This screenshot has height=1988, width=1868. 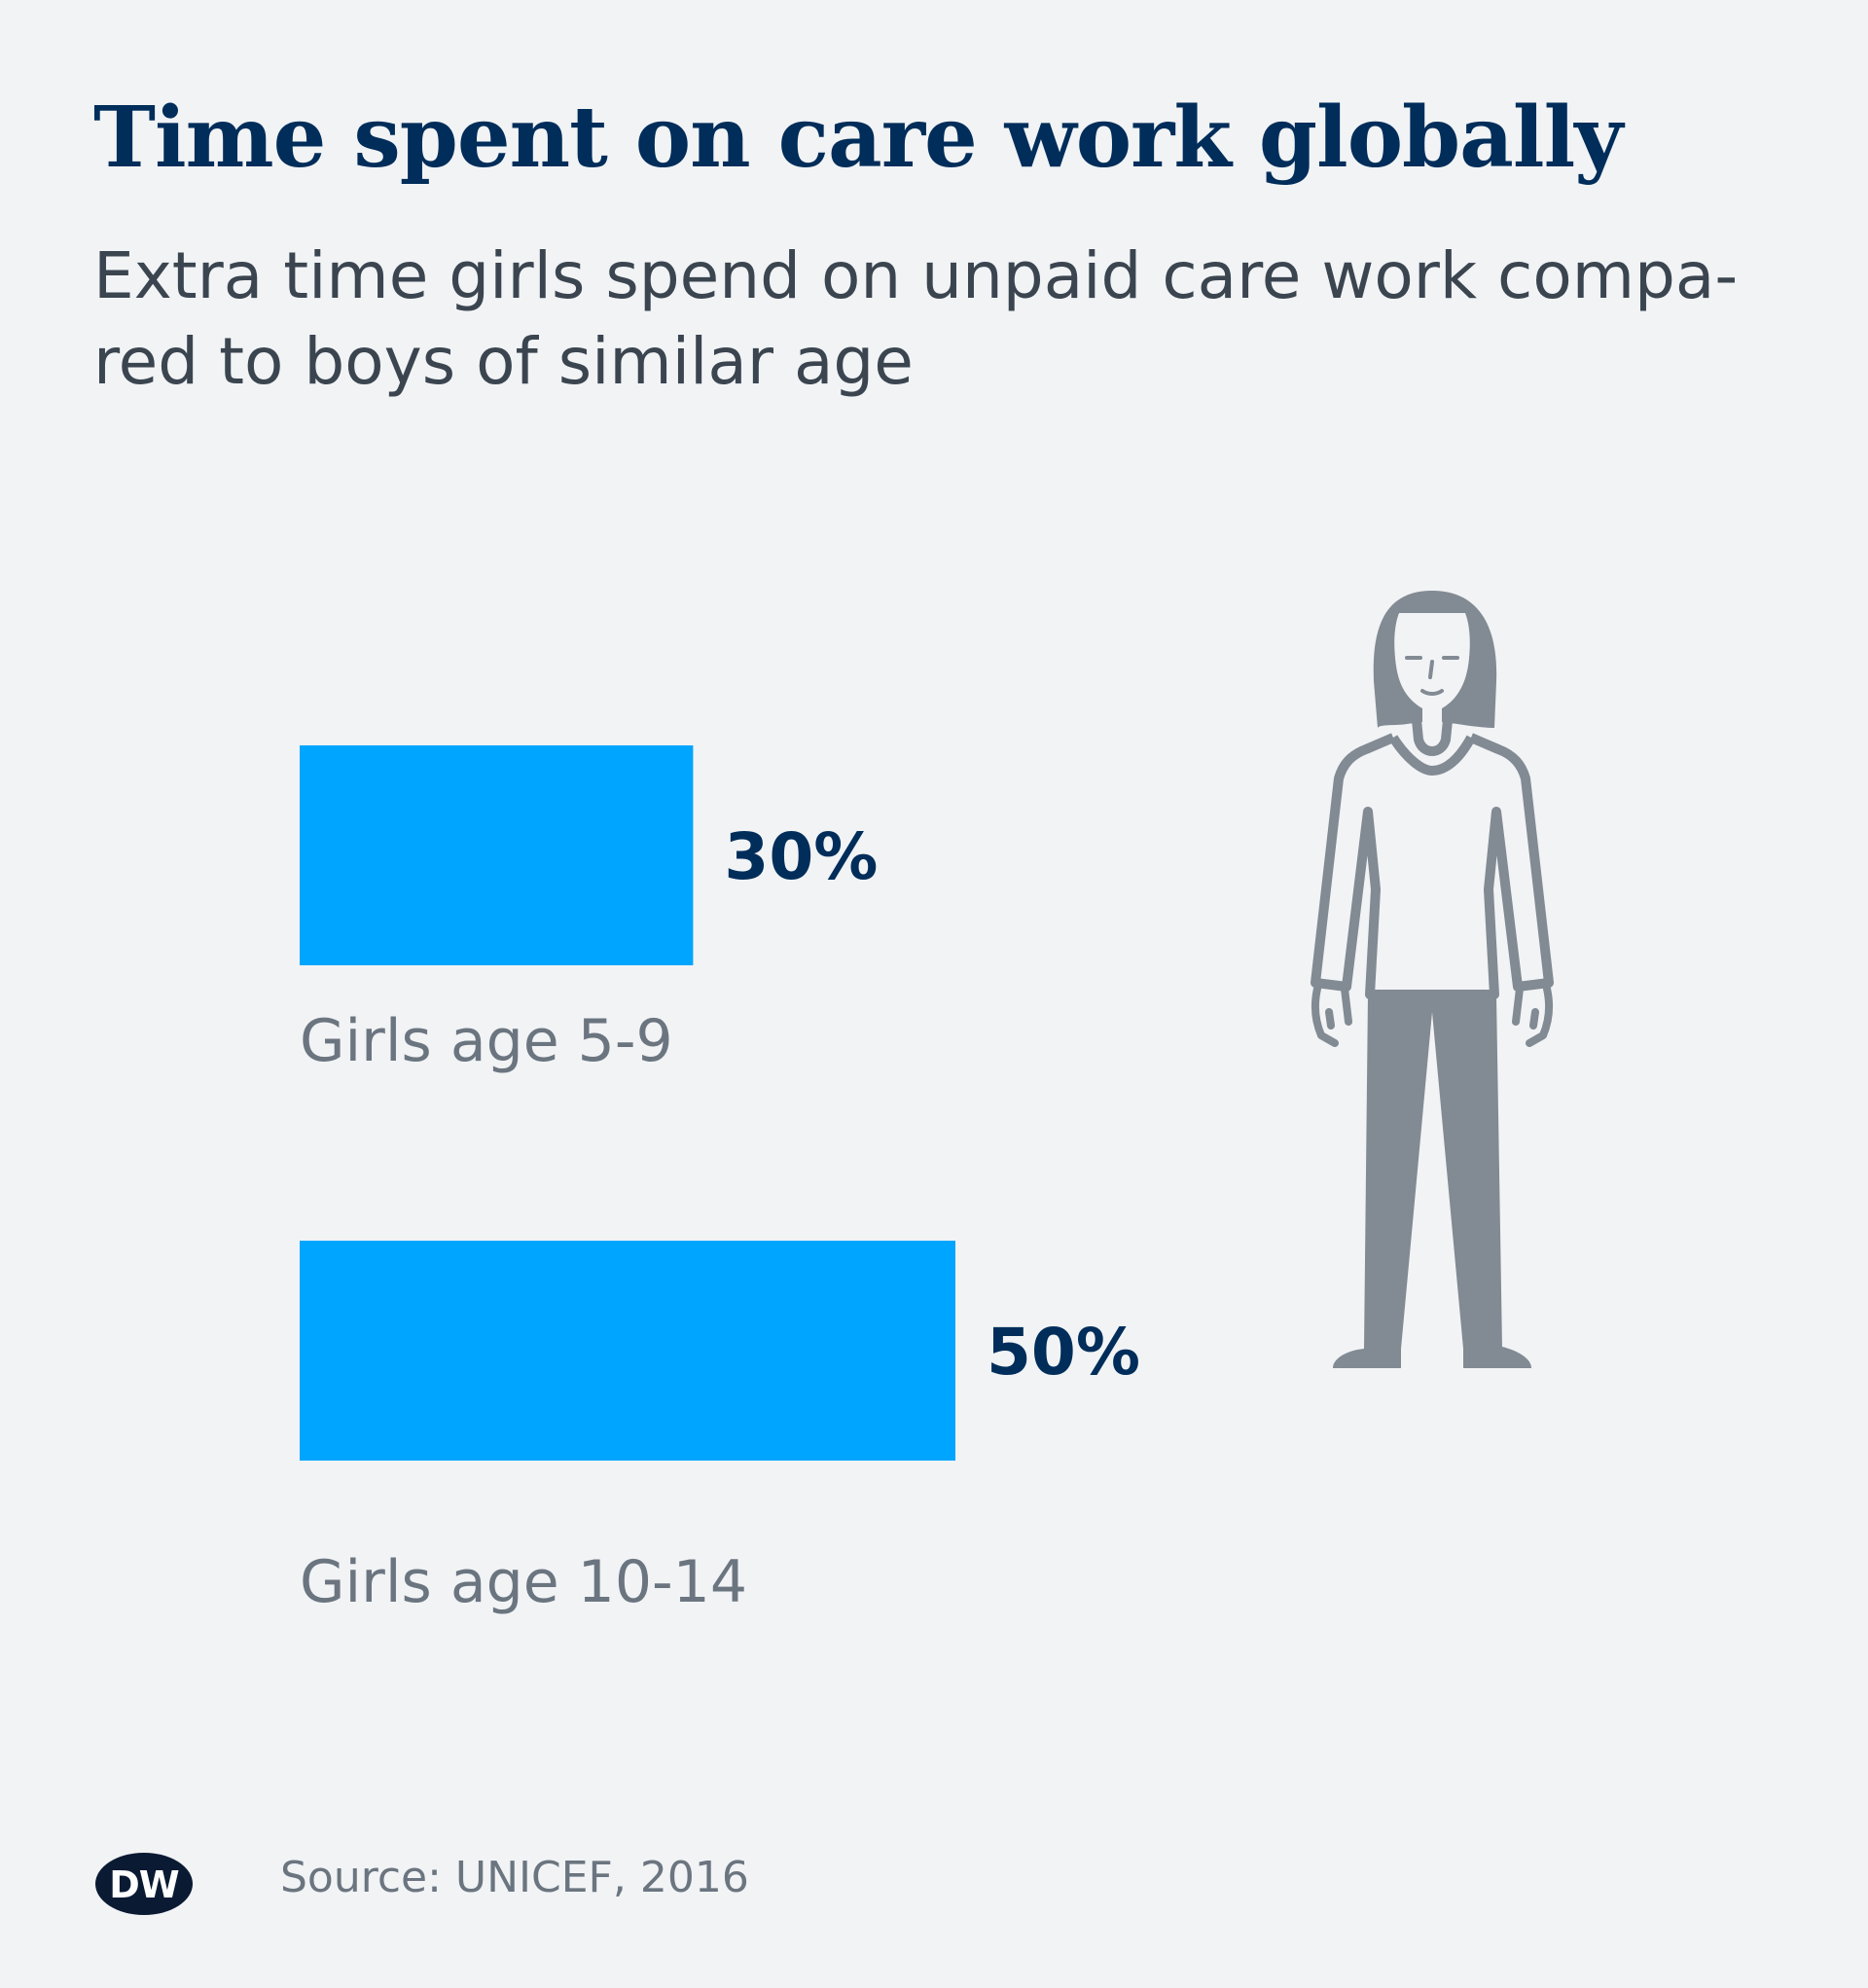 What do you see at coordinates (858, 138) in the screenshot?
I see `chart-title: Time spent on care work globally` at bounding box center [858, 138].